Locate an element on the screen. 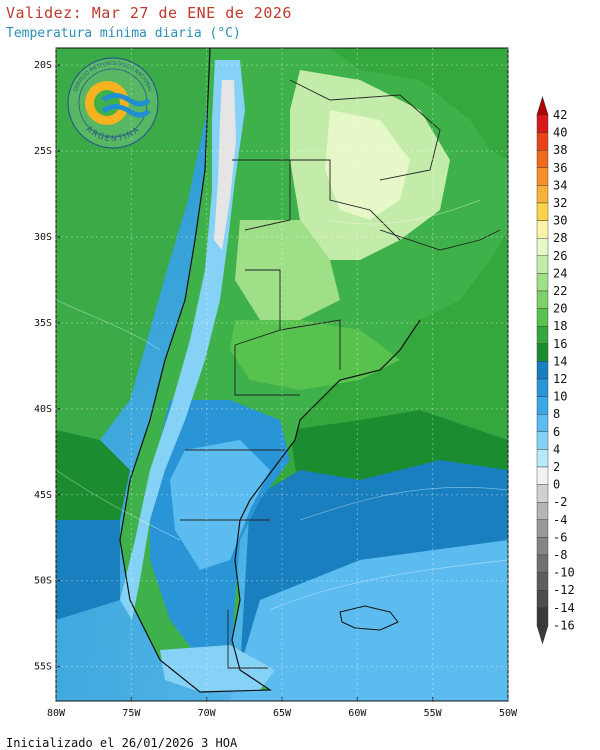  colorbar-level-label: 28 is located at coordinates (560, 238).